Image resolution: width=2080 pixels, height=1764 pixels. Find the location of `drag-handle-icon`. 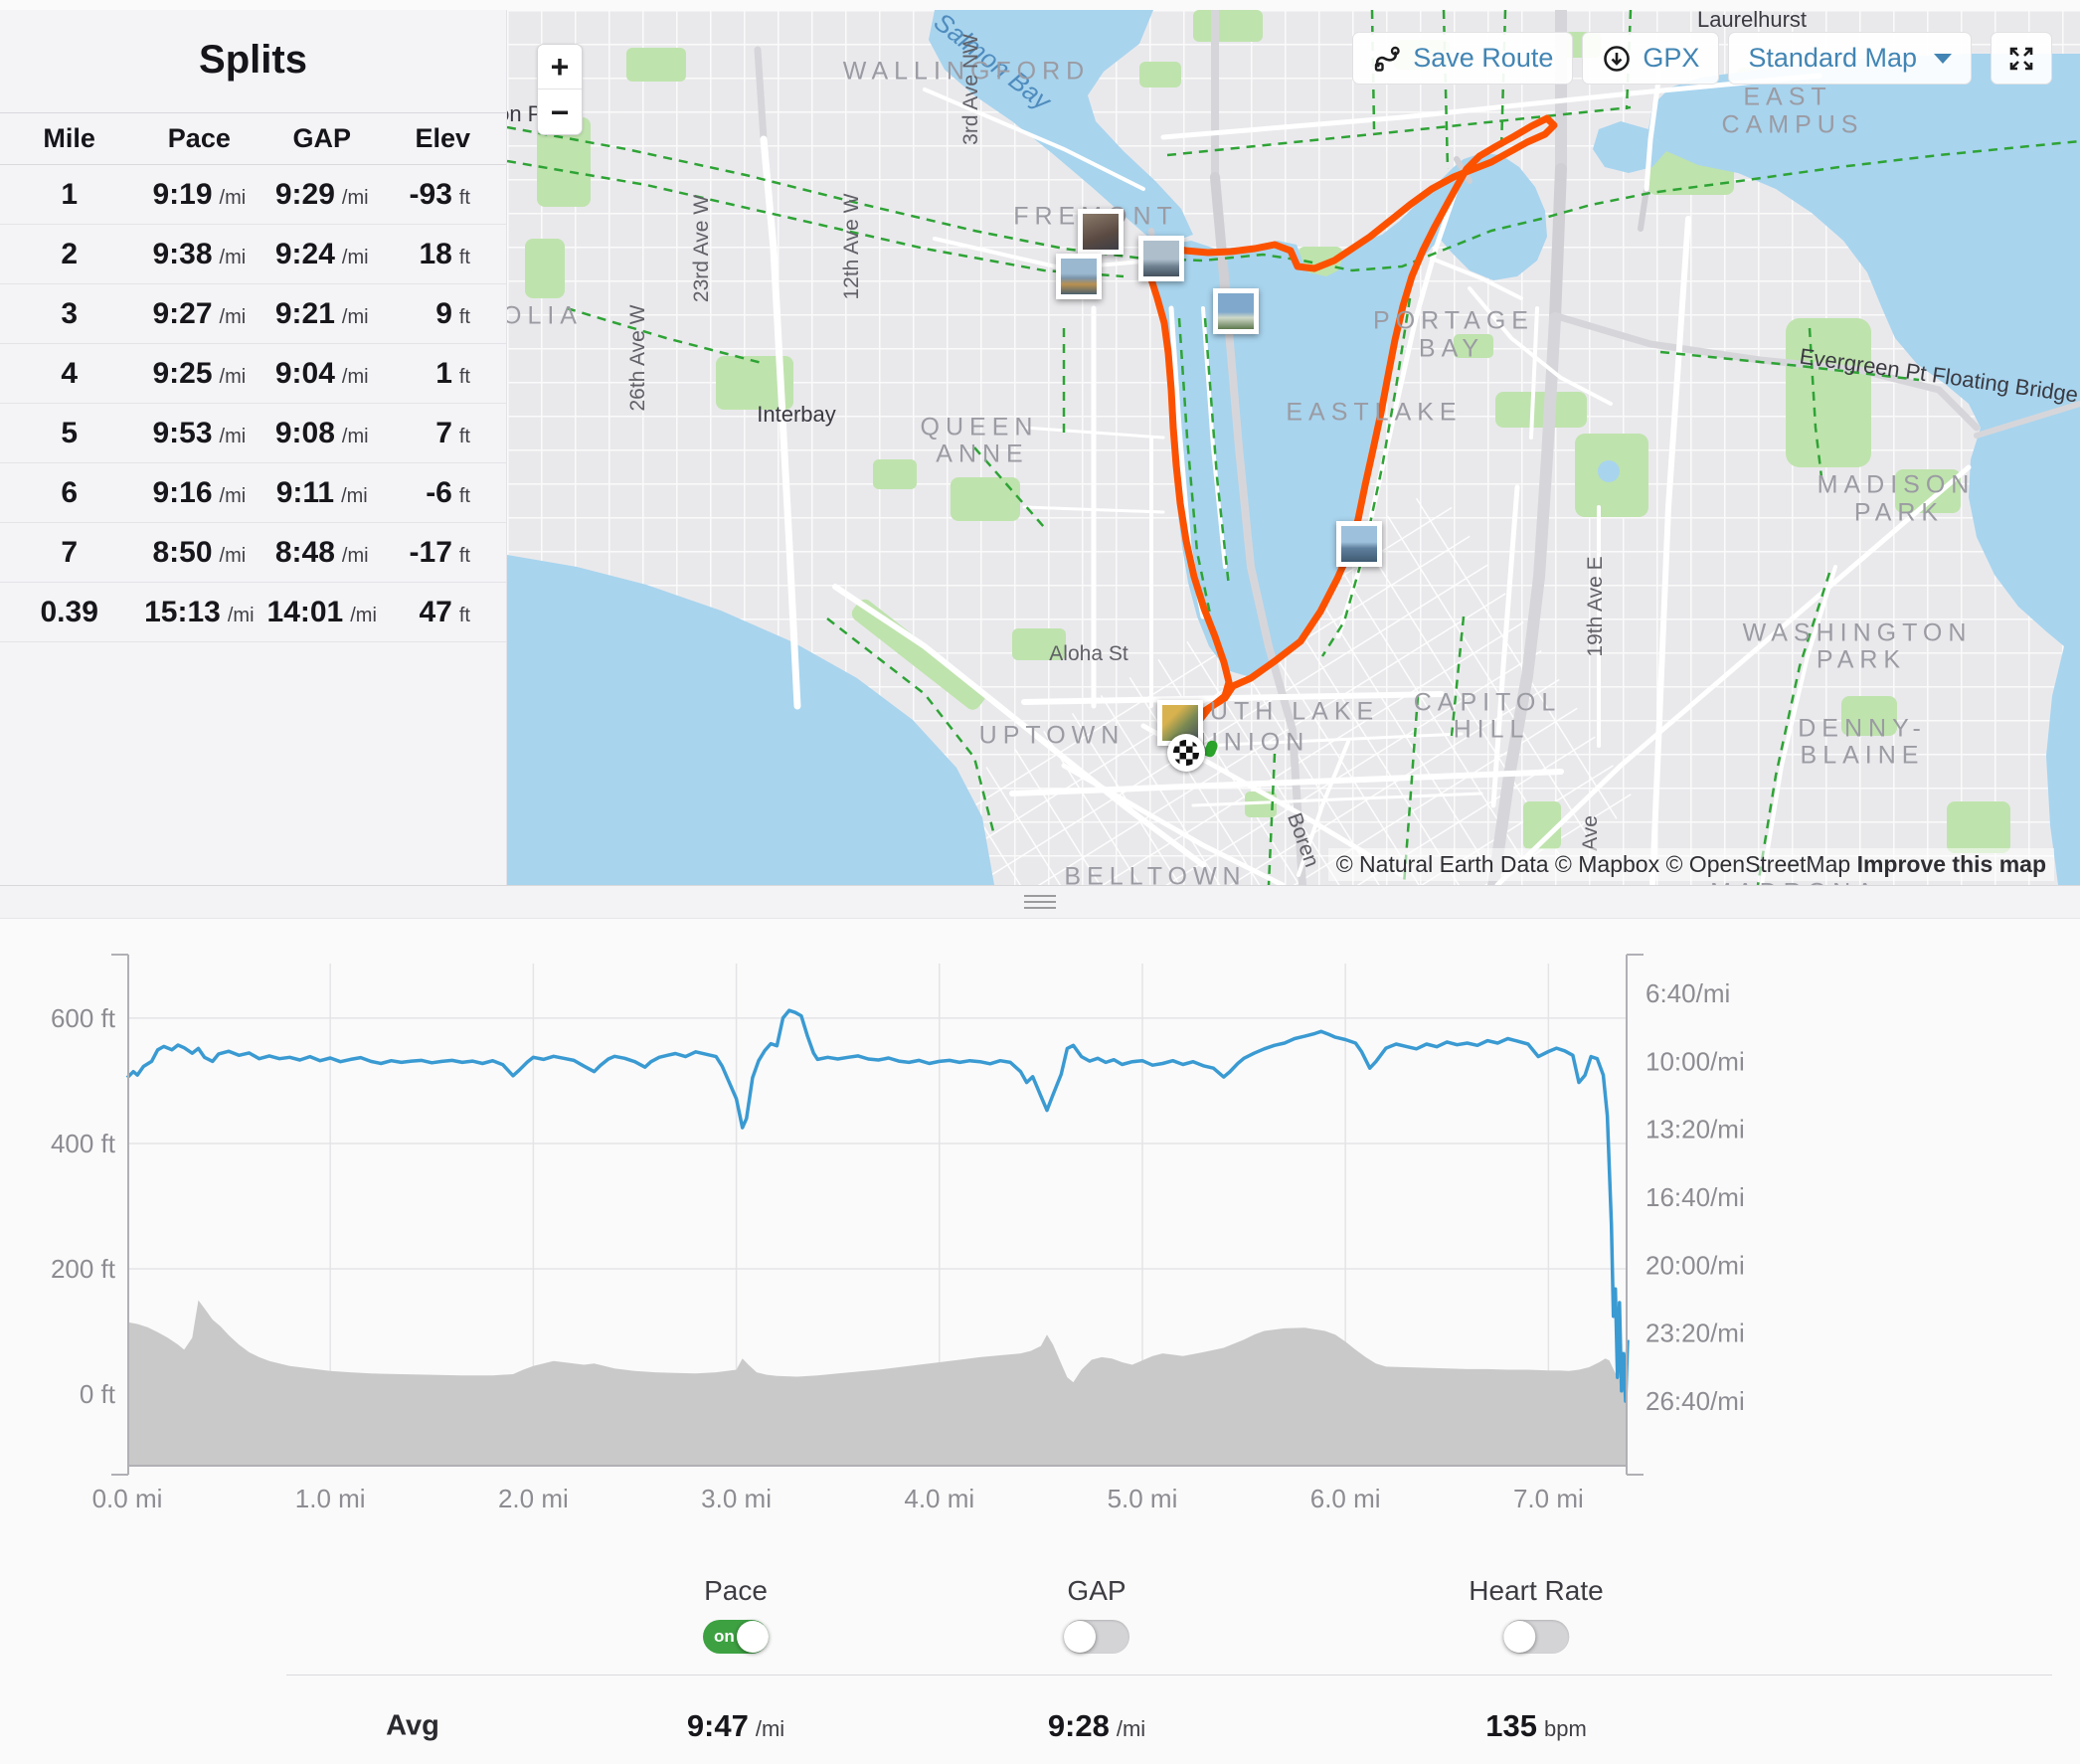

drag-handle-icon is located at coordinates (1040, 902).